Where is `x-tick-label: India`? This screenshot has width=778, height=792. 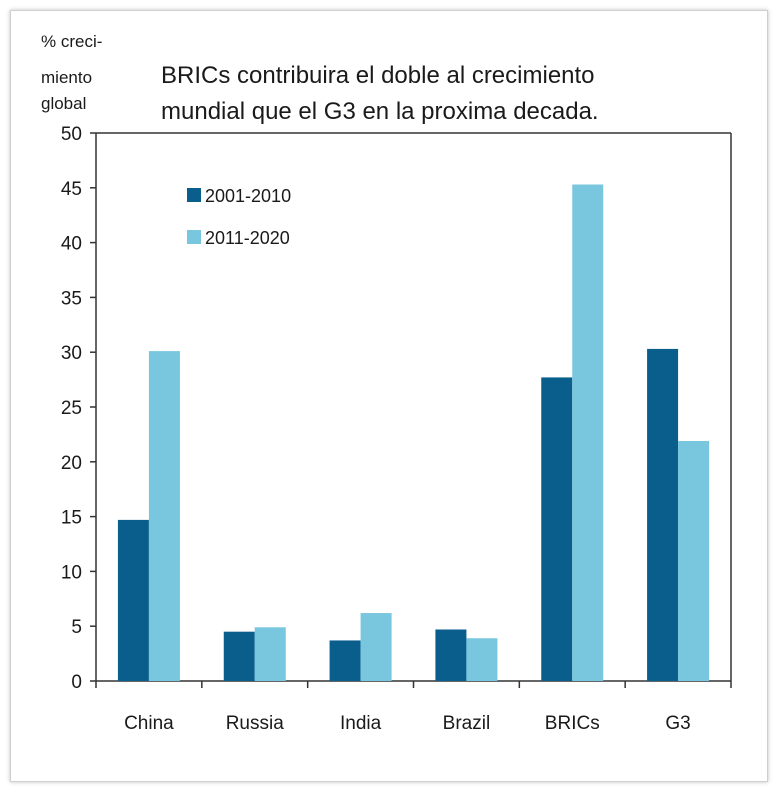
x-tick-label: India is located at coordinates (361, 723).